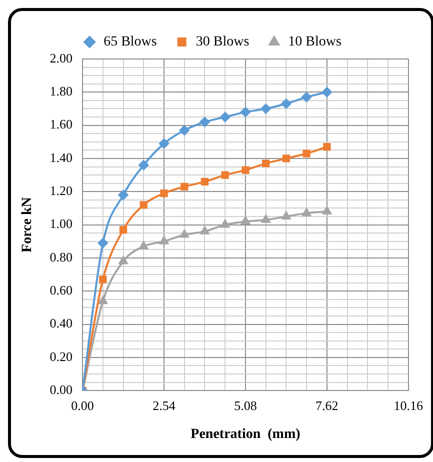 The width and height of the screenshot is (433, 462). I want to click on x-tick-label: 10.16, so click(409, 405).